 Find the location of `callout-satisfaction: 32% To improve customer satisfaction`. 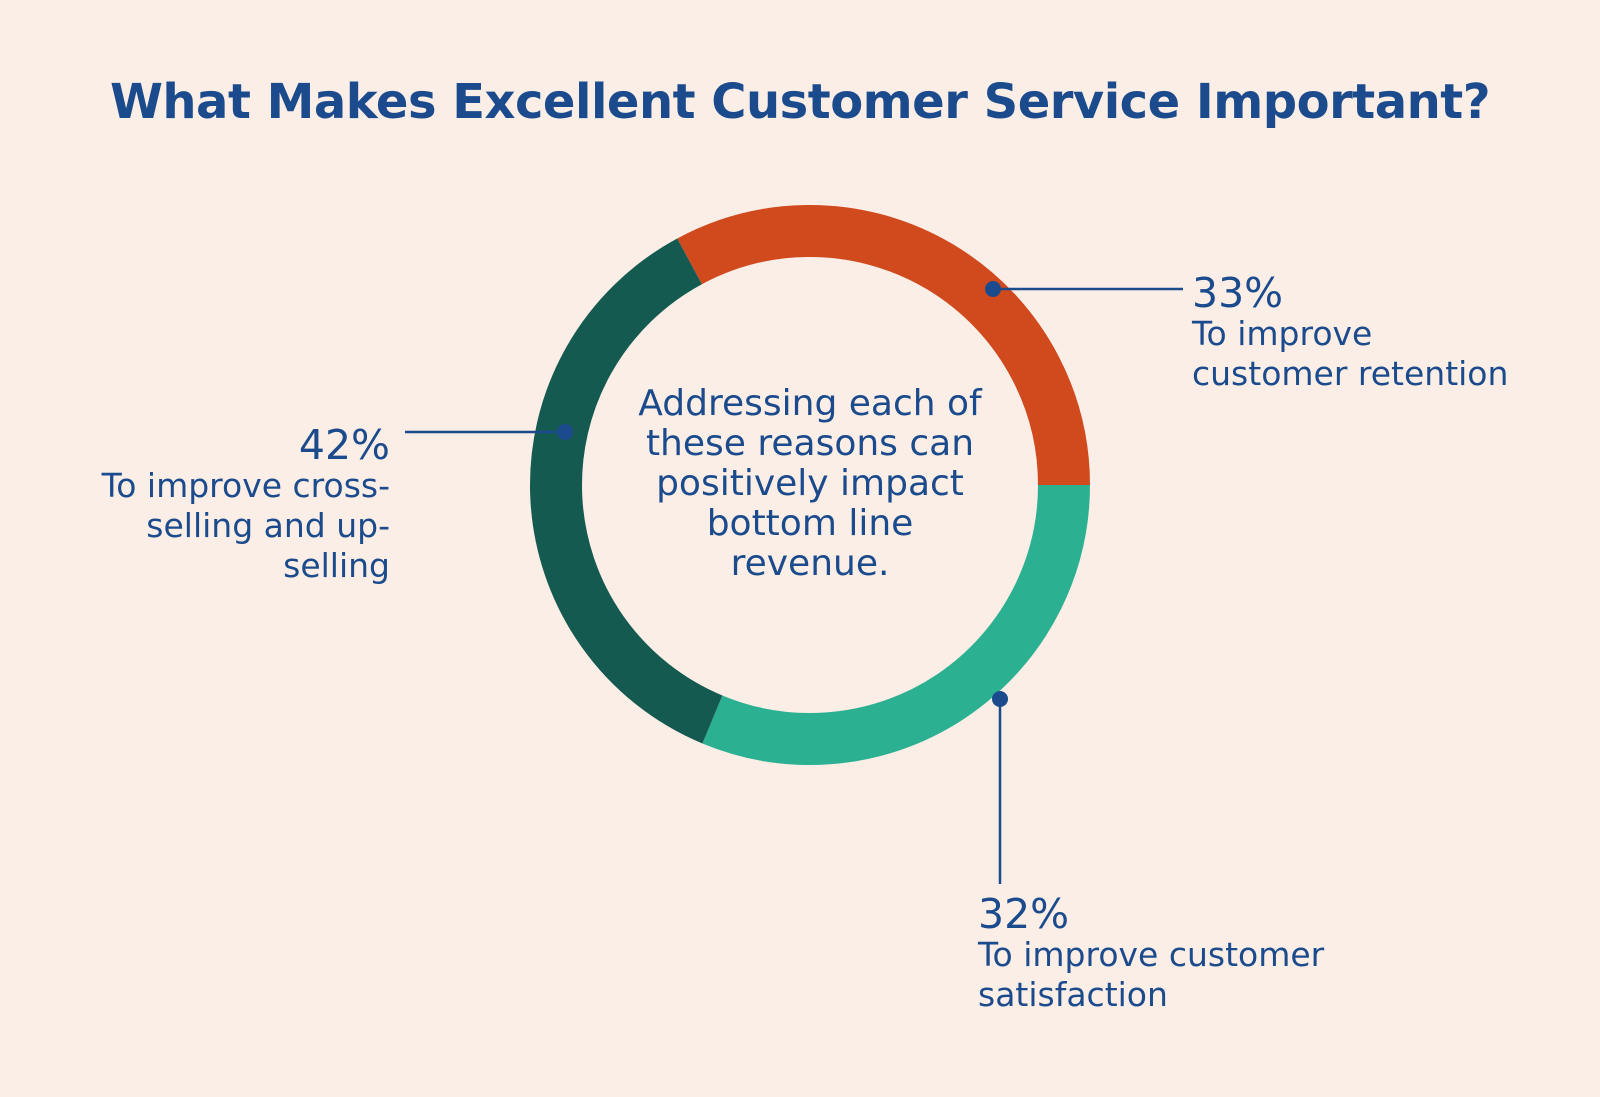

callout-satisfaction: 32% To improve customer satisfaction is located at coordinates (1151, 954).